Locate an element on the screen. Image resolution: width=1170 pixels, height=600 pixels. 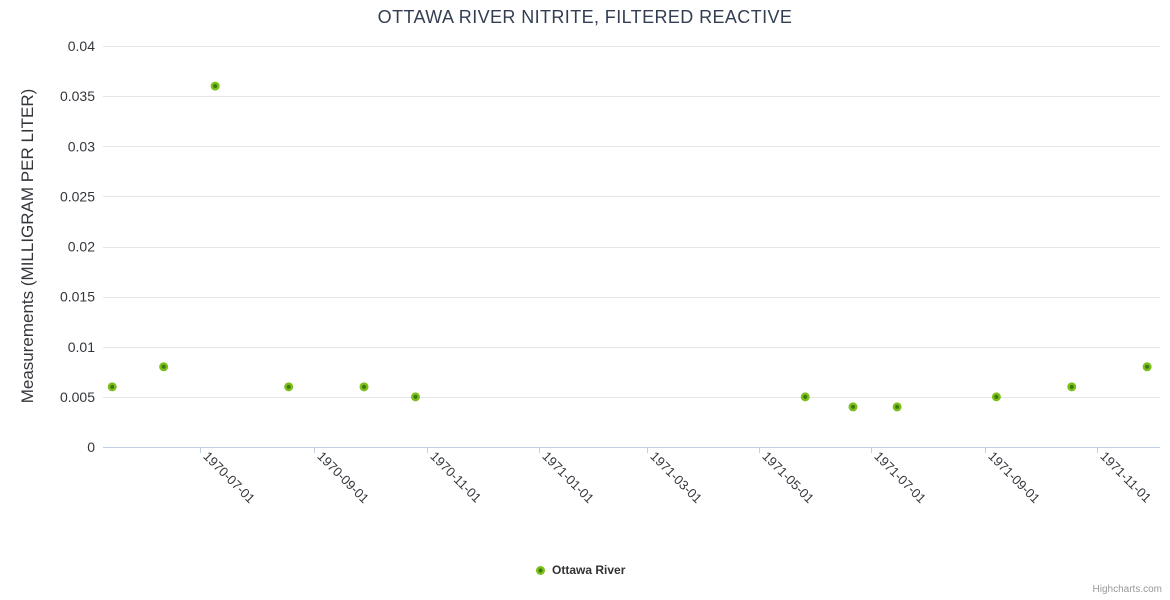
legend-item-ottawa-river: Ottawa River is located at coordinates (580, 570).